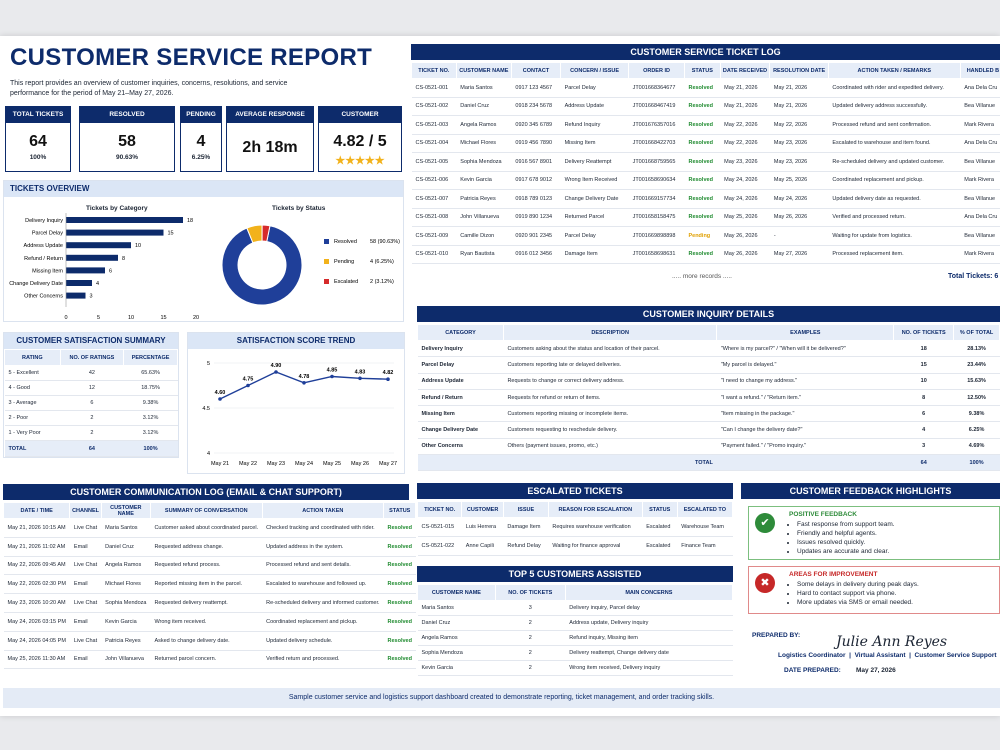 Image resolution: width=1000 pixels, height=750 pixels. Describe the element at coordinates (345, 242) in the screenshot. I see `legend-label: Resolved` at that location.